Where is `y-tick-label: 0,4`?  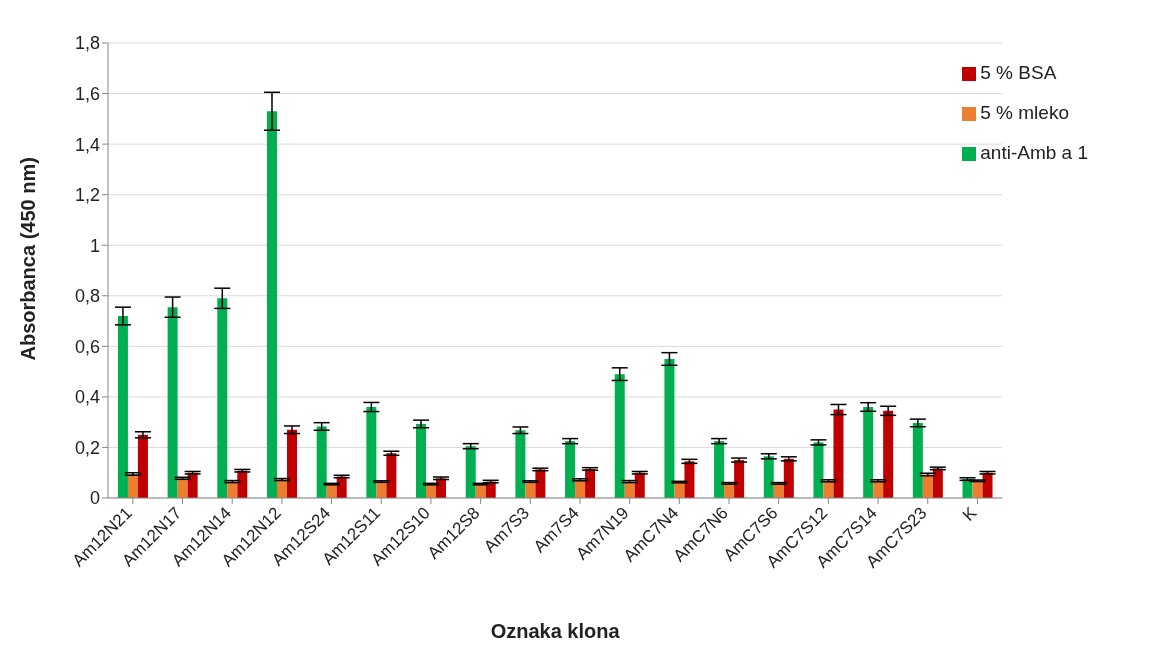 y-tick-label: 0,4 is located at coordinates (87, 397).